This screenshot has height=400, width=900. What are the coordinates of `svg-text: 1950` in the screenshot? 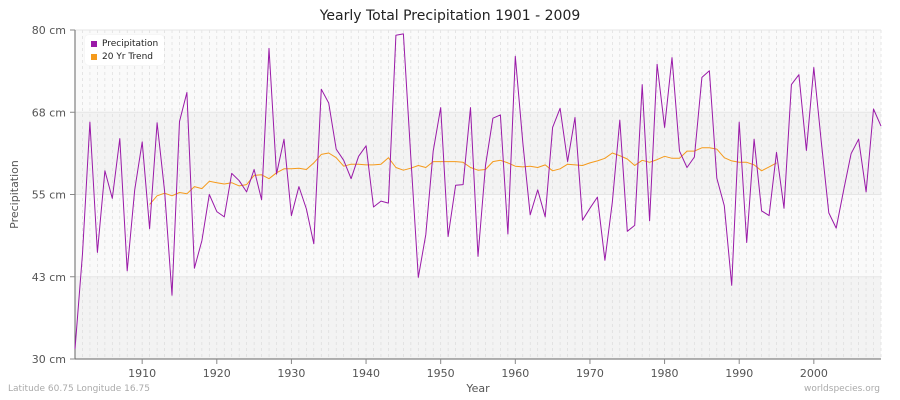 It's located at (441, 373).